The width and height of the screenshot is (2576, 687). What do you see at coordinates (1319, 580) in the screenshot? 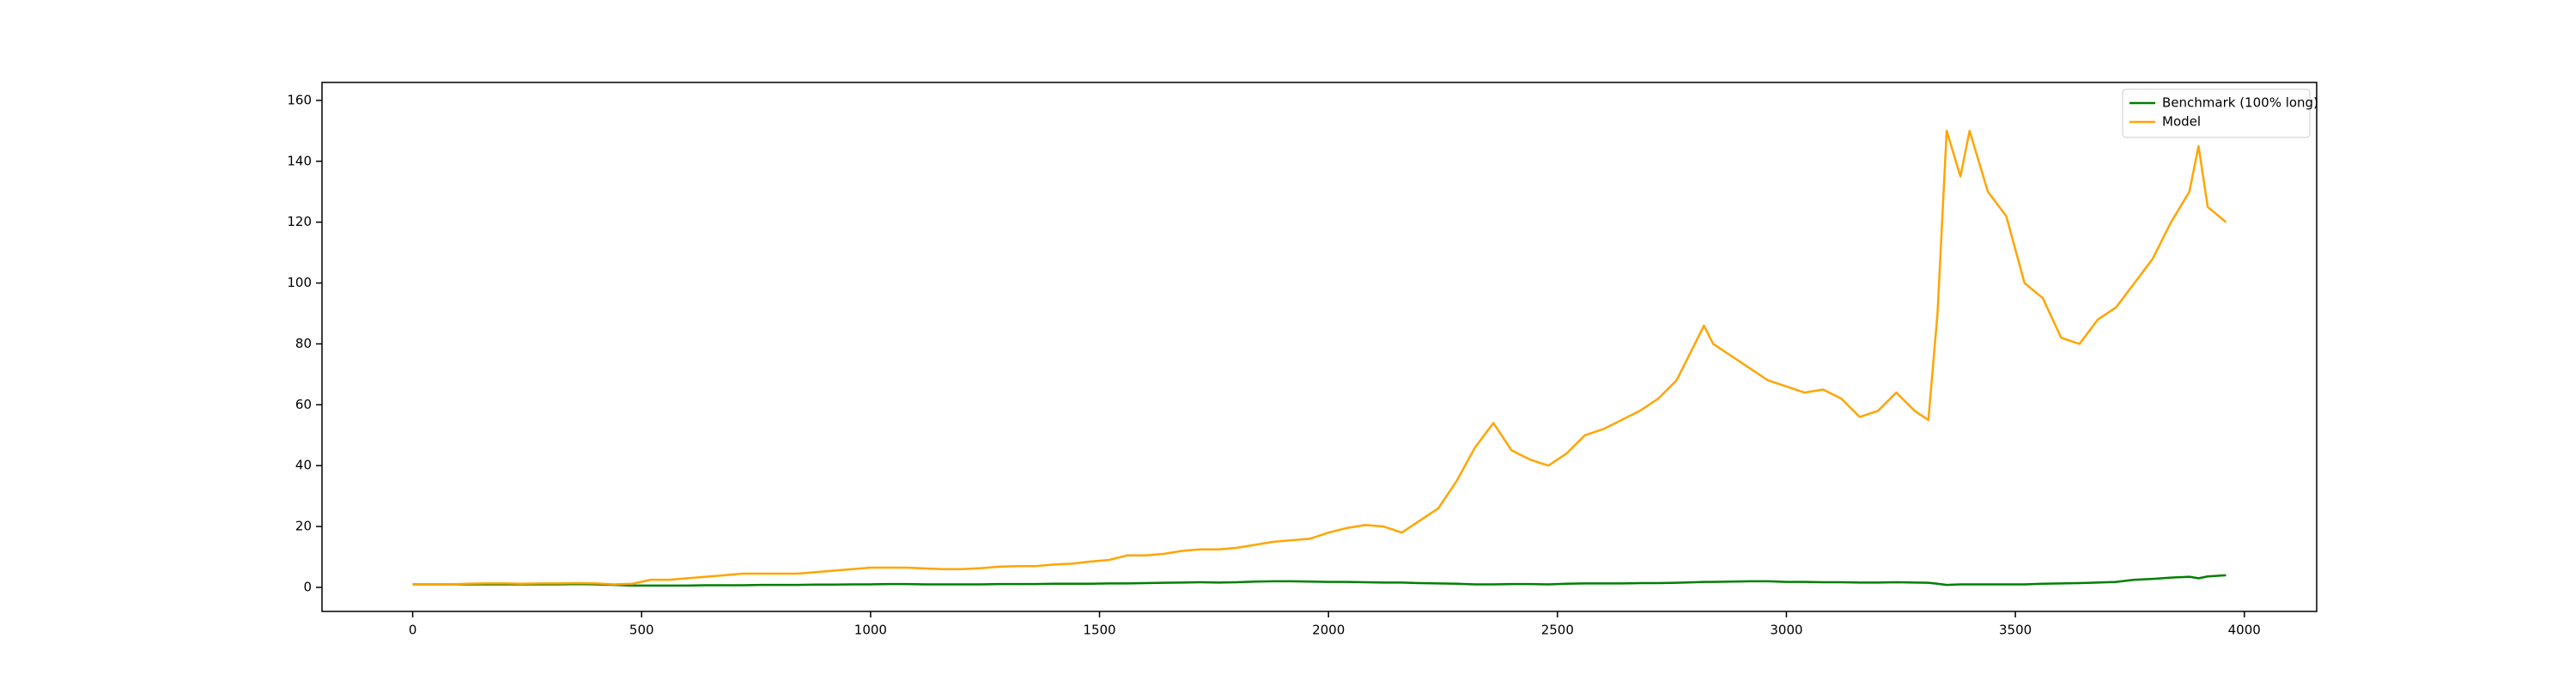
I see `series-line` at bounding box center [1319, 580].